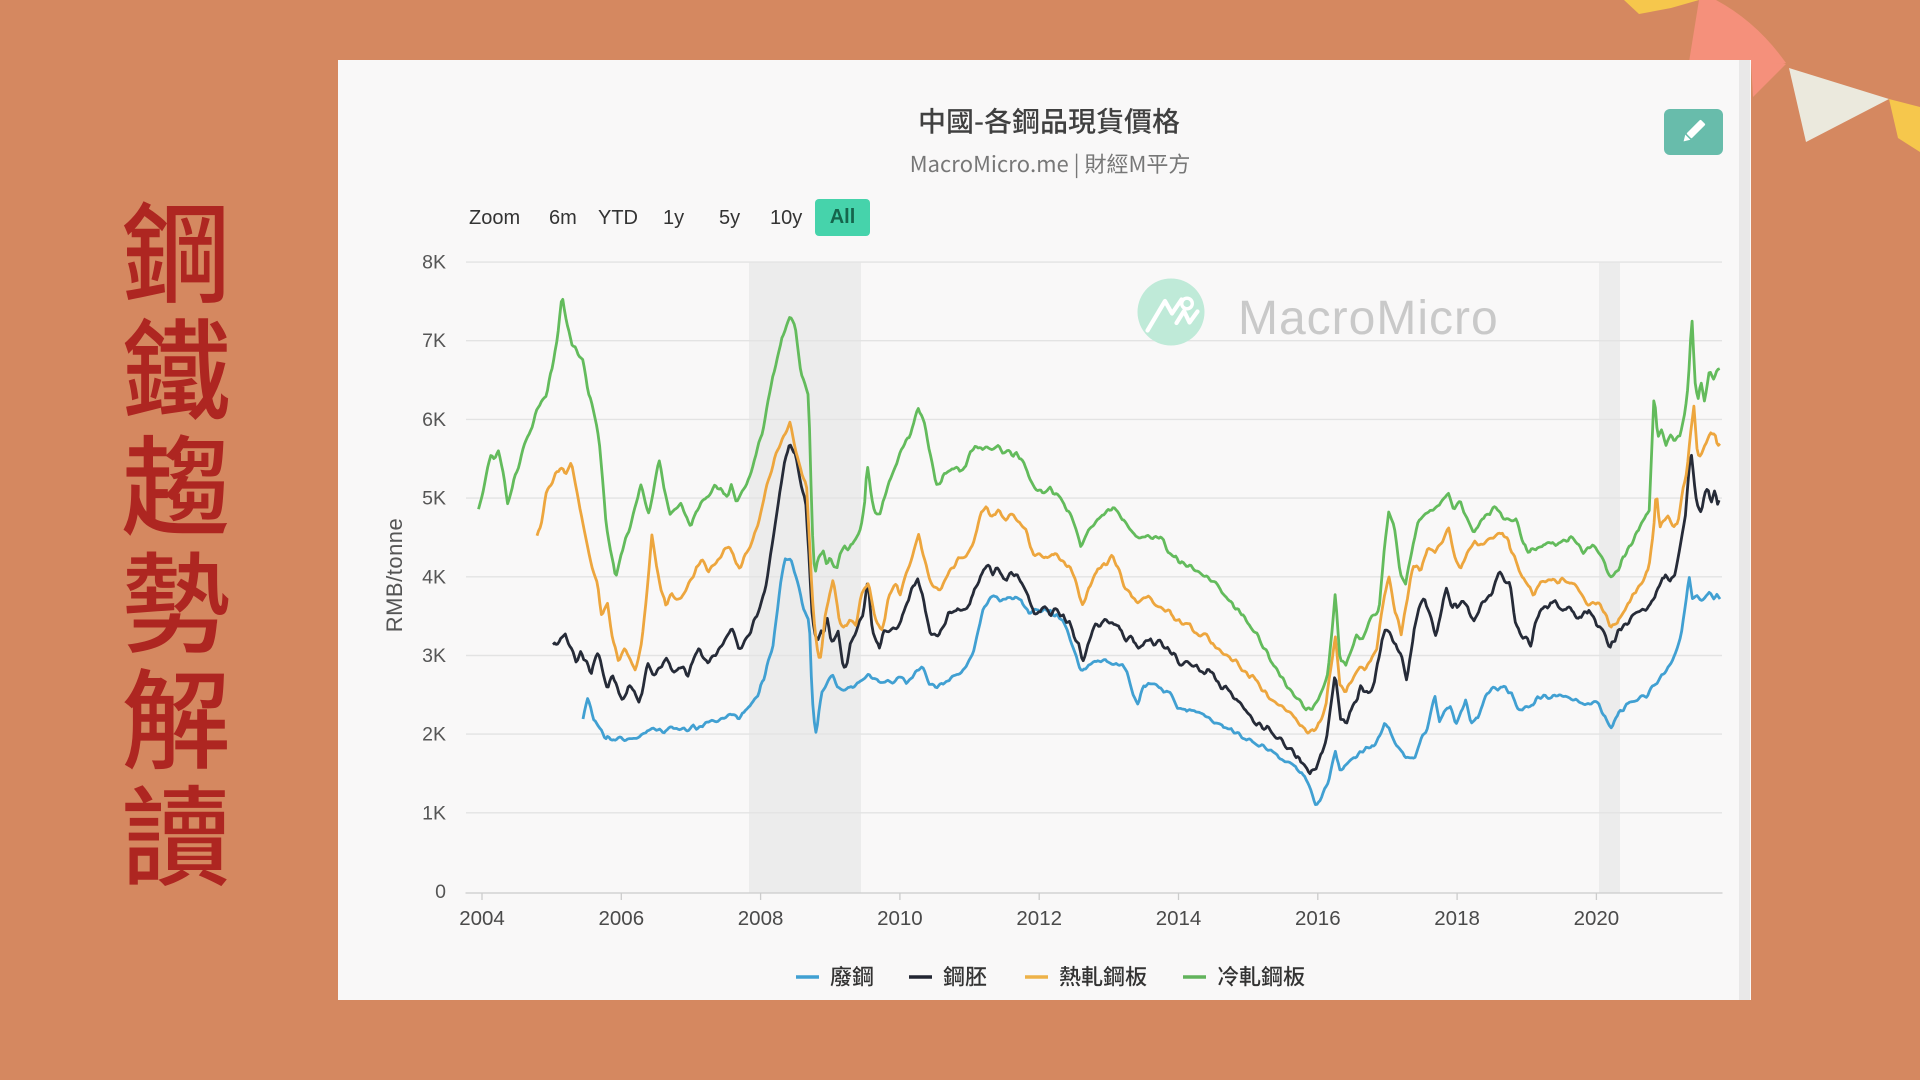  Describe the element at coordinates (761, 918) in the screenshot. I see `svg-text: 2008` at that location.